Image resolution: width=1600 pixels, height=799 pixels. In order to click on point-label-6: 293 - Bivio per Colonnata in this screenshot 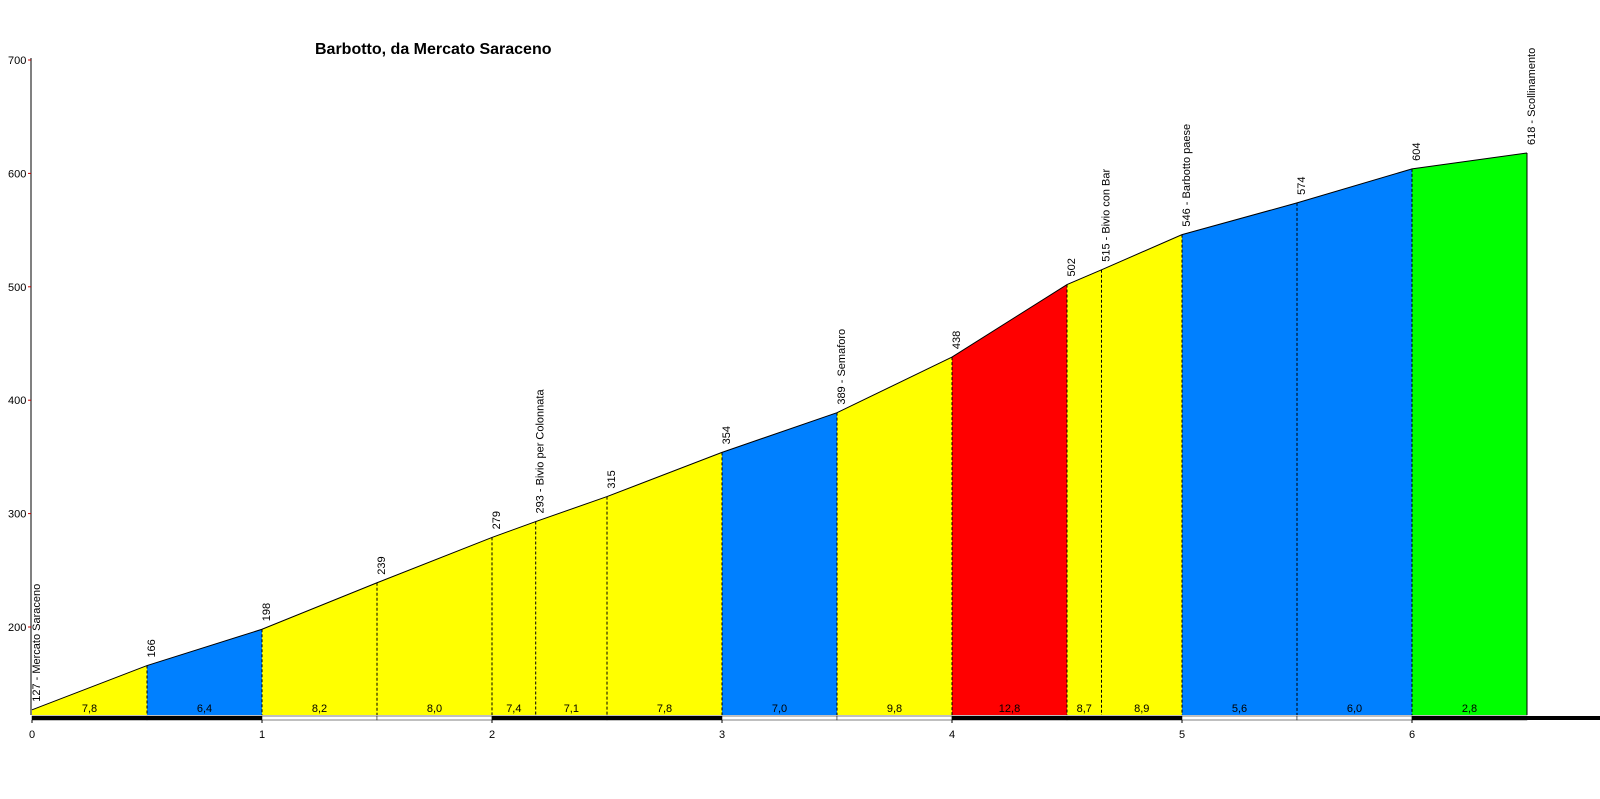, I will do `click(541, 451)`.